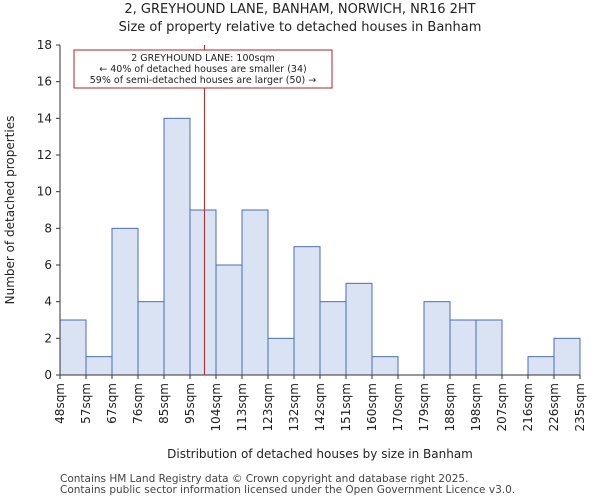 This screenshot has height=500, width=600. What do you see at coordinates (99, 366) in the screenshot?
I see `bar-57sqm` at bounding box center [99, 366].